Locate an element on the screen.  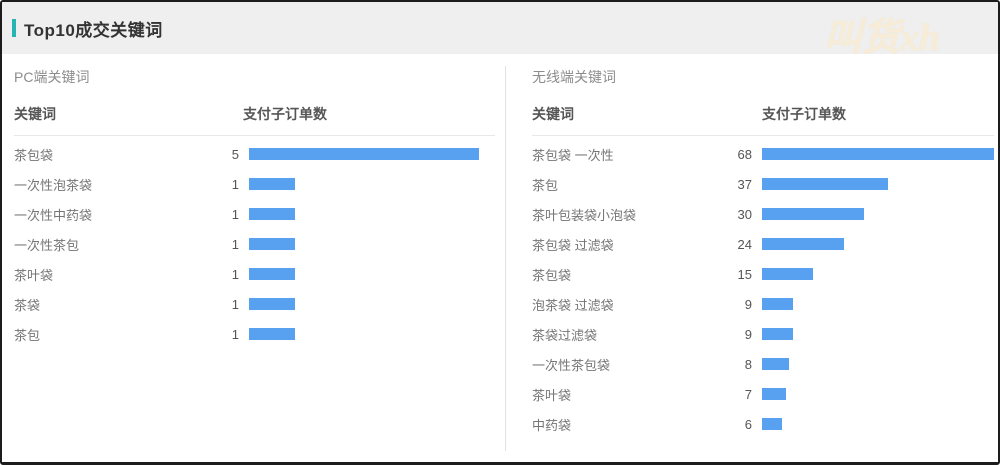
table-row: 茶叶袋 1 is located at coordinates (254, 274).